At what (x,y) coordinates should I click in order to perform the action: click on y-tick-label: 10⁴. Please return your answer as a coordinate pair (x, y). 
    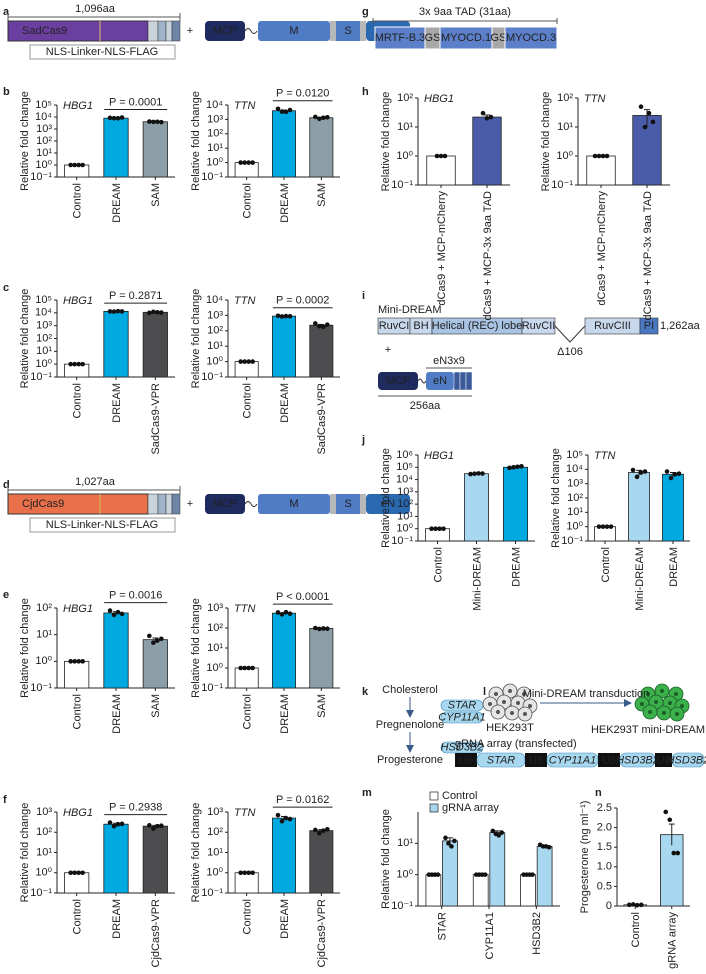
    Looking at the image, I should click on (404, 479).